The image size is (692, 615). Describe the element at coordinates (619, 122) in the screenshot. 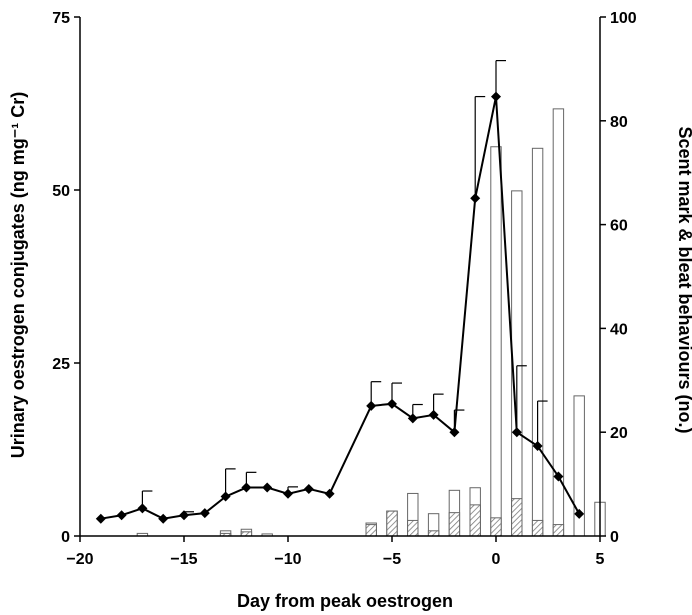

I see `right-y-tick-label: 80` at that location.